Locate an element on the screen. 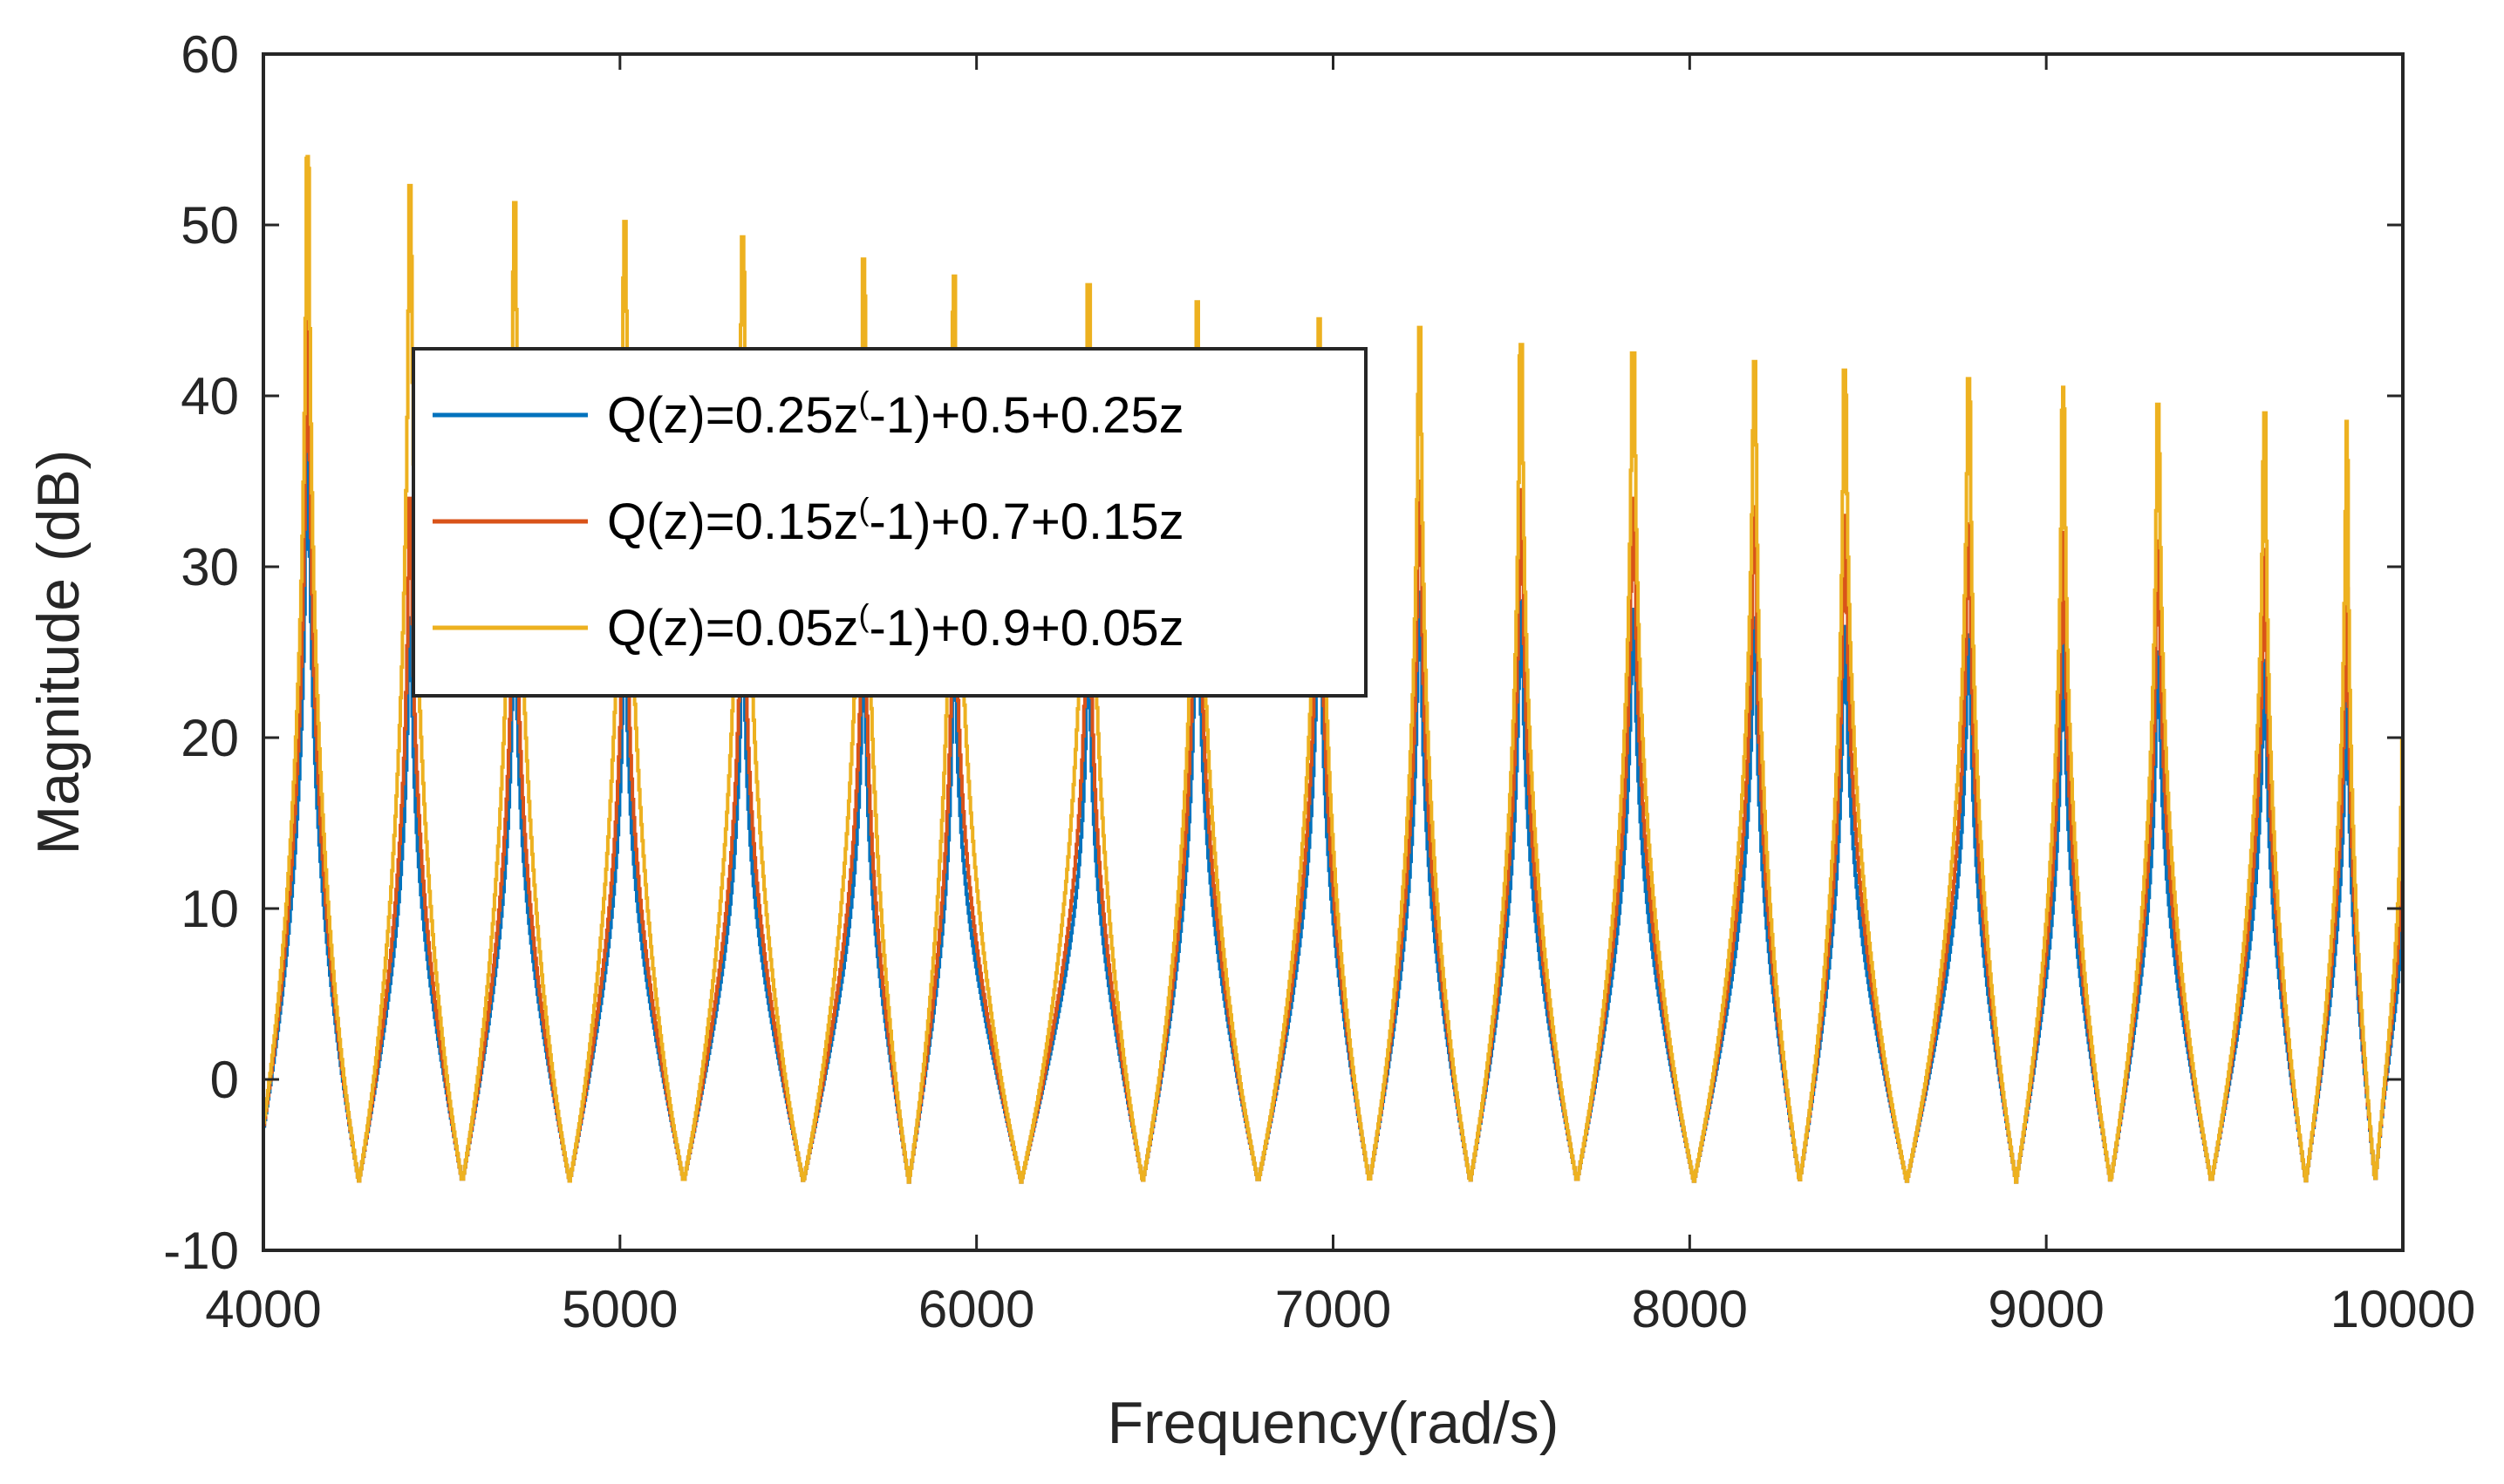  y-tick-label: -10 is located at coordinates (201, 1251).